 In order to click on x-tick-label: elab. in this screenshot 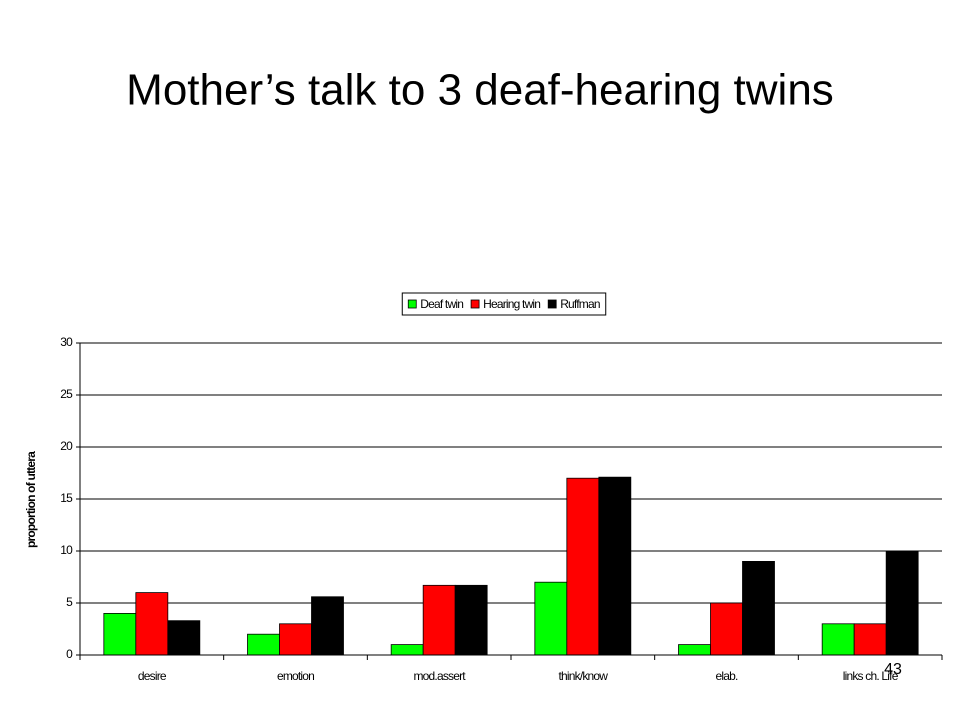, I will do `click(726, 676)`.